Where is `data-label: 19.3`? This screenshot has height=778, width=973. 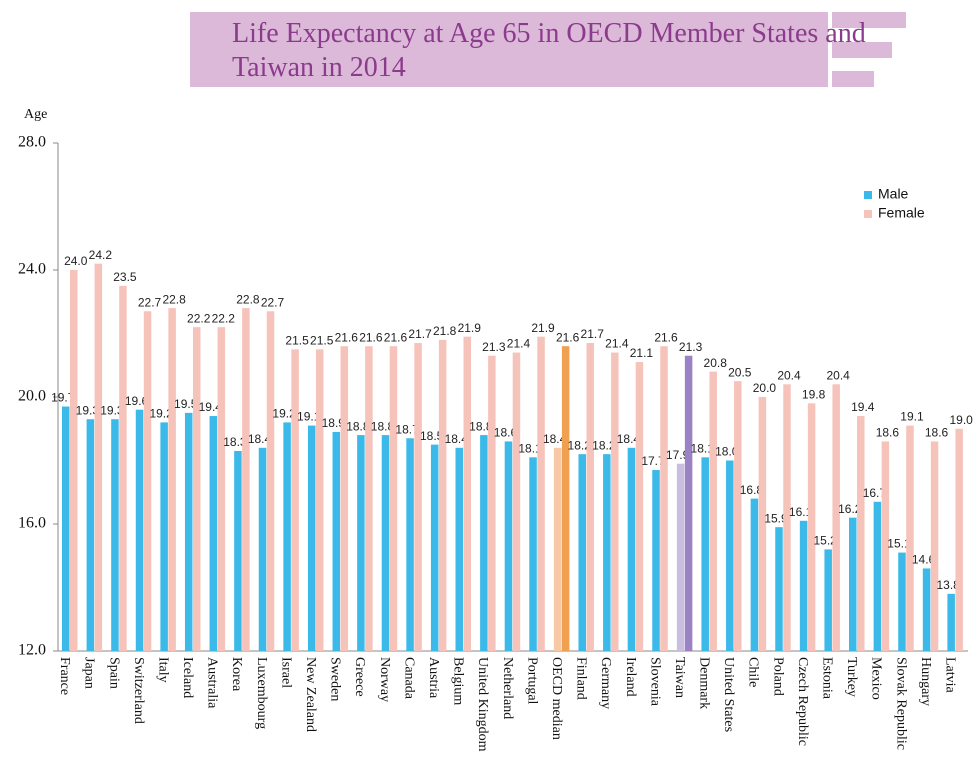 data-label: 19.3 is located at coordinates (112, 410).